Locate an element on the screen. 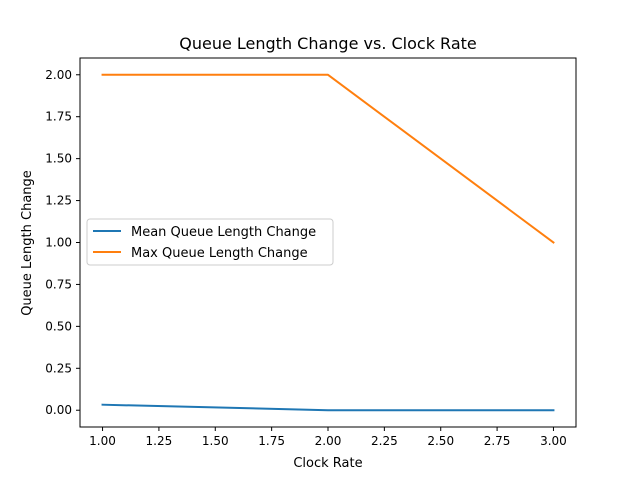  y-tick-label: 1.25 is located at coordinates (58, 201).